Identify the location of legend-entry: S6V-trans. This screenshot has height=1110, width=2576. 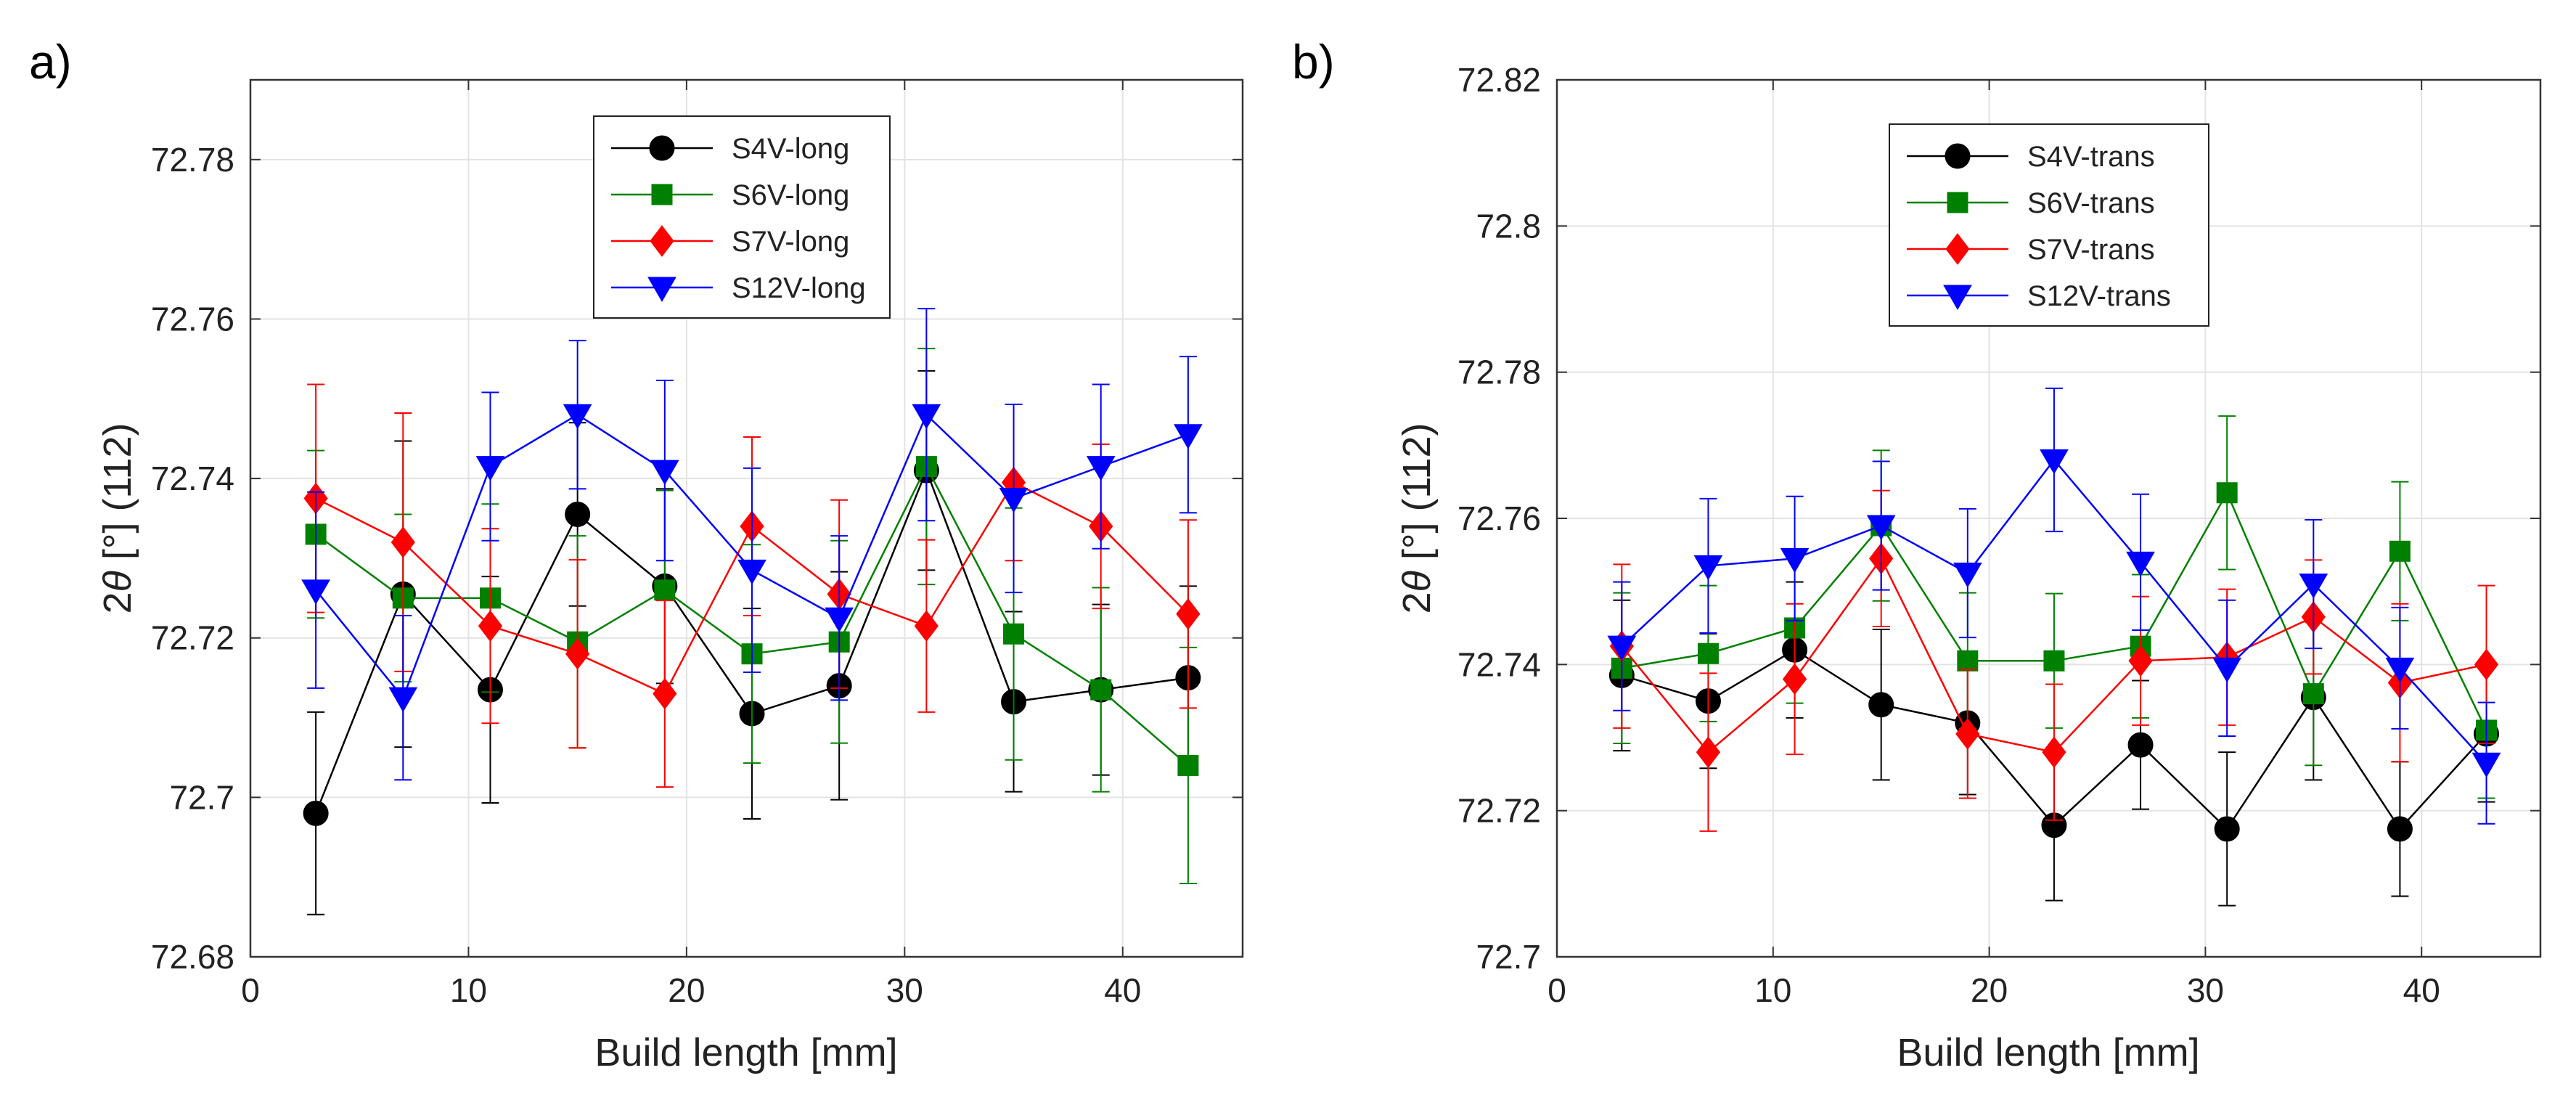
(2091, 203).